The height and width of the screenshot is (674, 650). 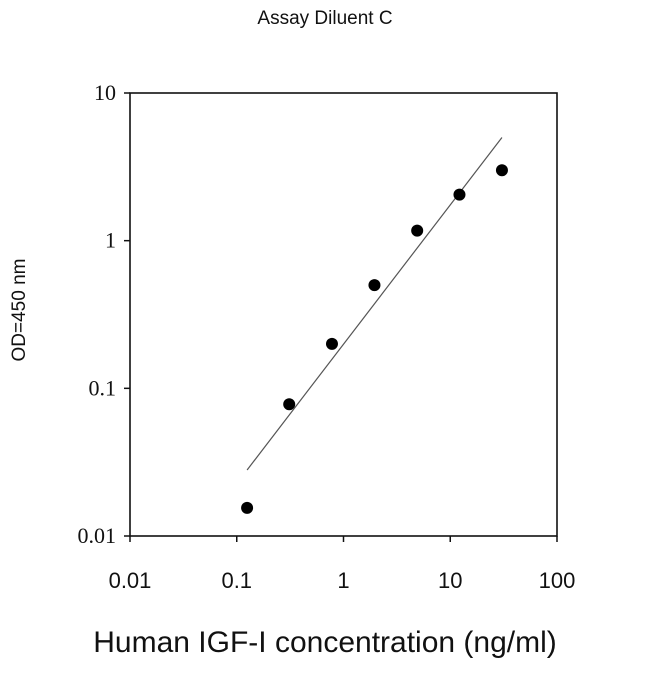 What do you see at coordinates (103, 387) in the screenshot?
I see `y-tick-label: 0.1` at bounding box center [103, 387].